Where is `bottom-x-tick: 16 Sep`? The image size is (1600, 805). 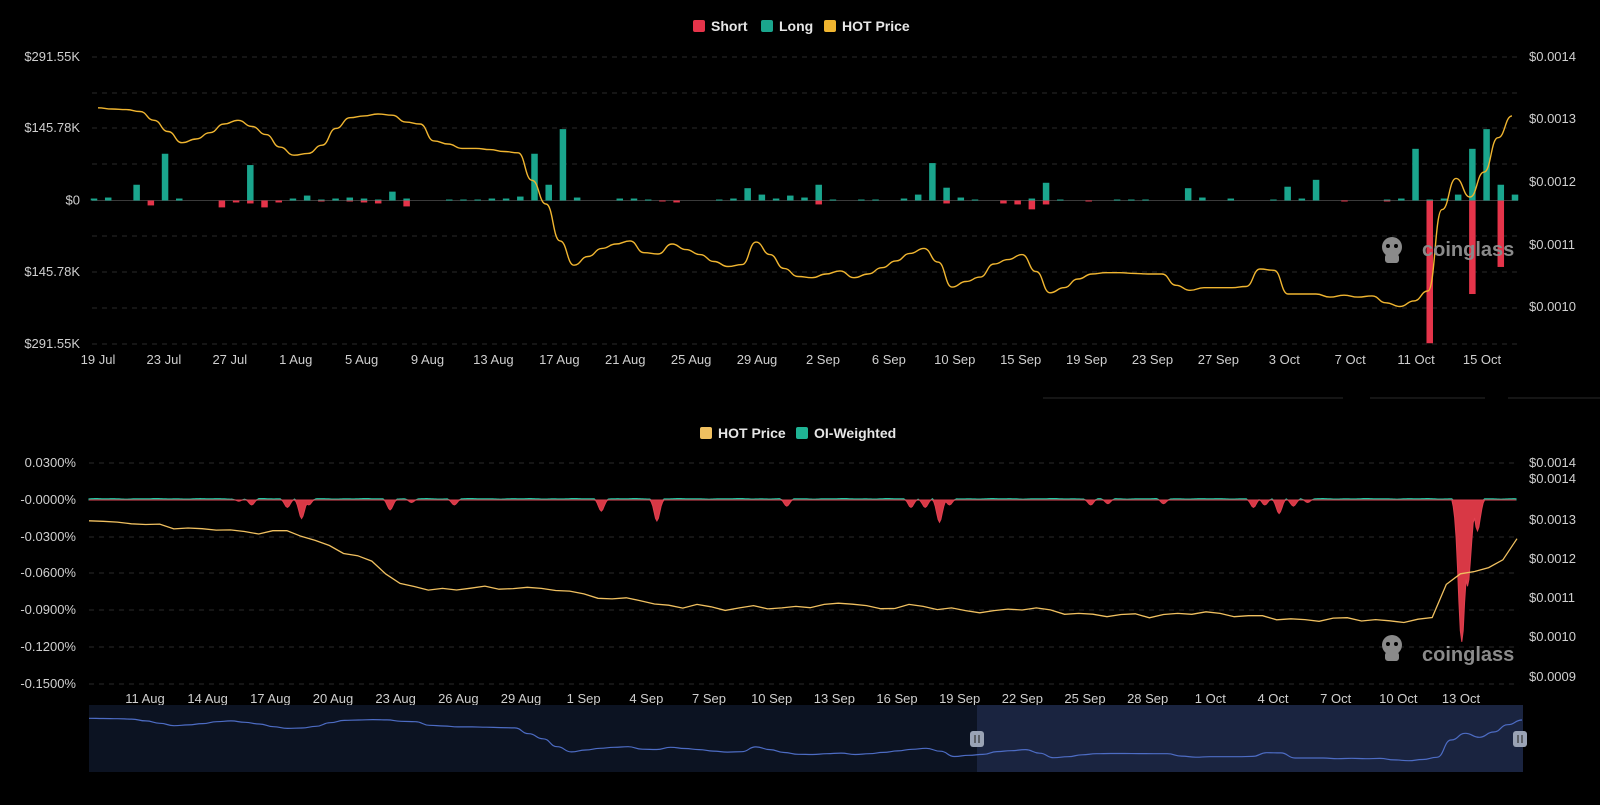
bottom-x-tick: 16 Sep is located at coordinates (896, 698).